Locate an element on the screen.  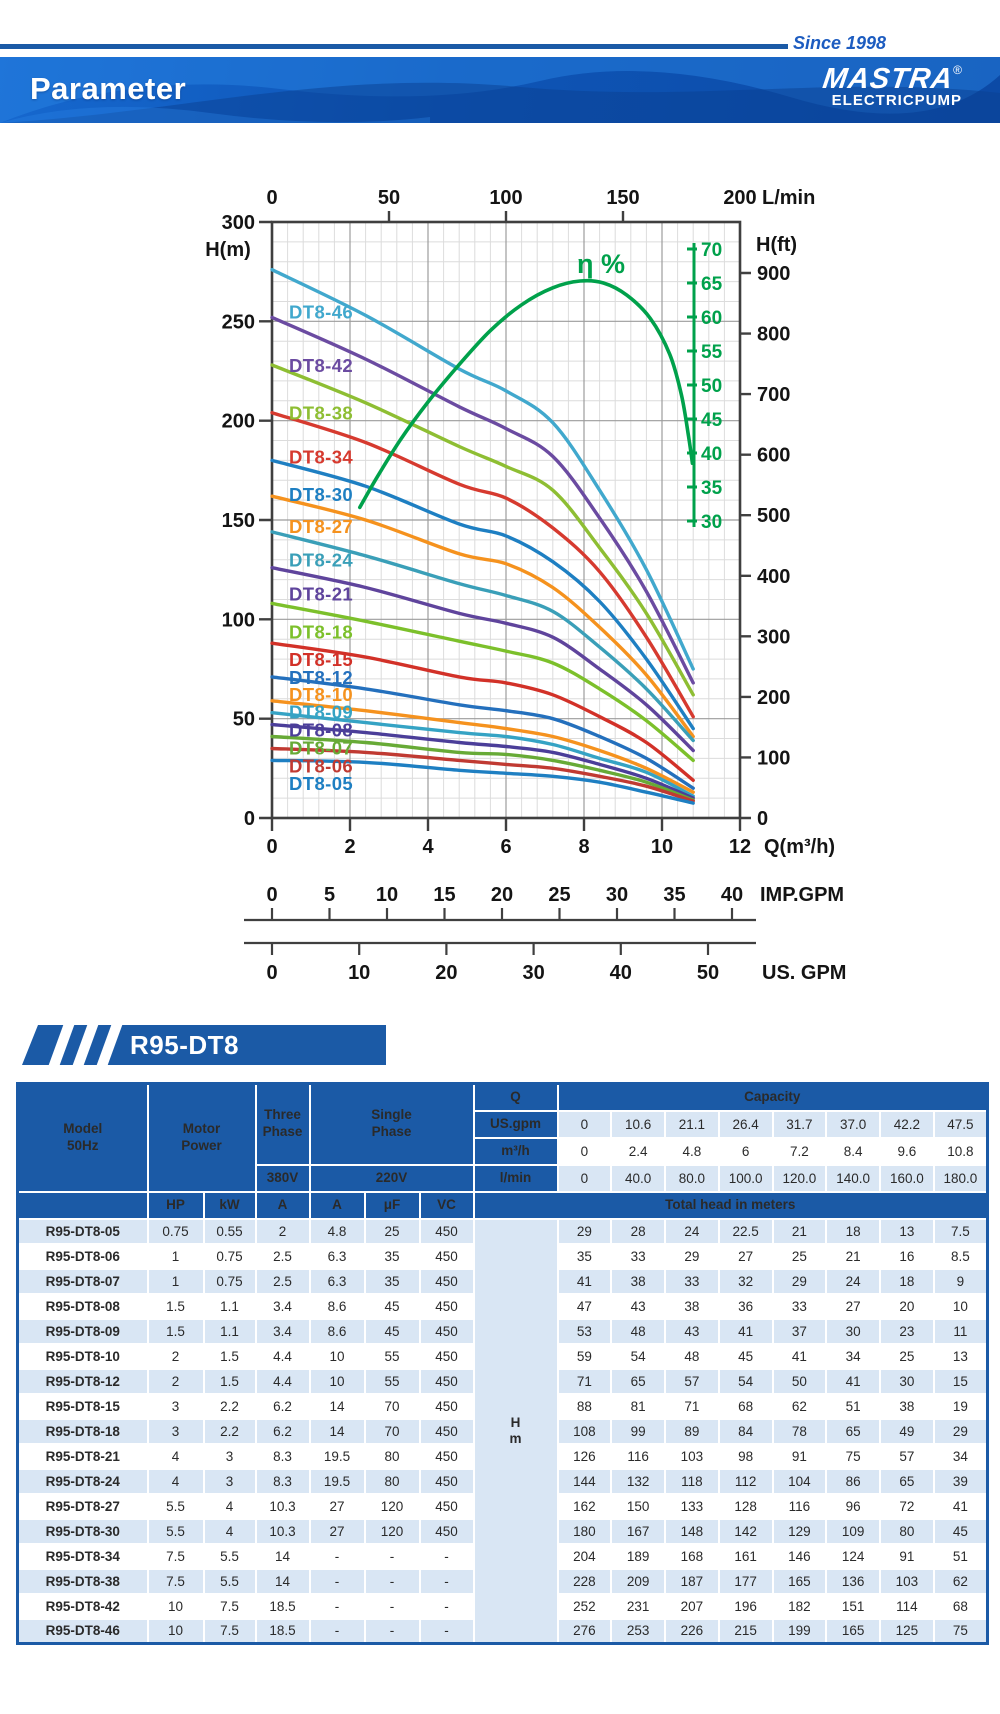
capacity-value: 26.4 is located at coordinates (745, 1124).